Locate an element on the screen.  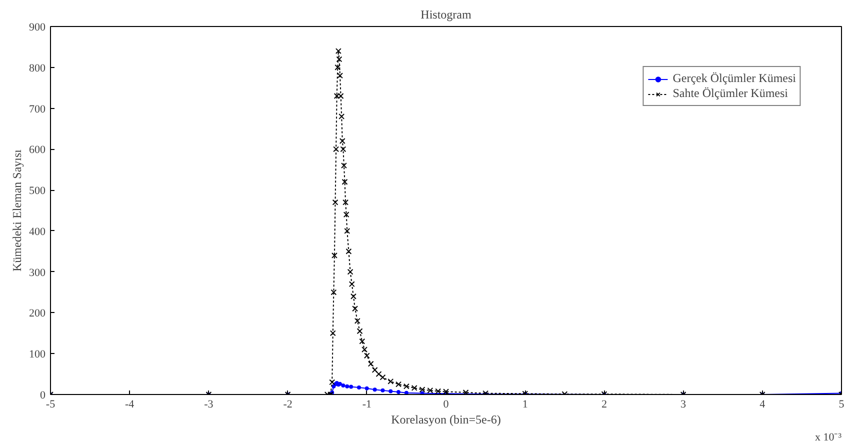
x-tick-label: 1 is located at coordinates (525, 404).